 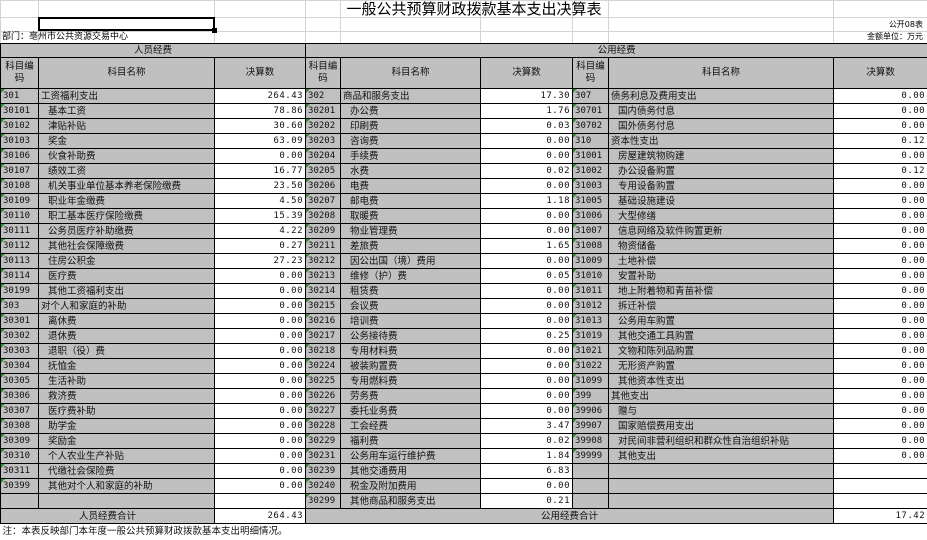 I want to click on item-code: 30216, so click(x=323, y=321).